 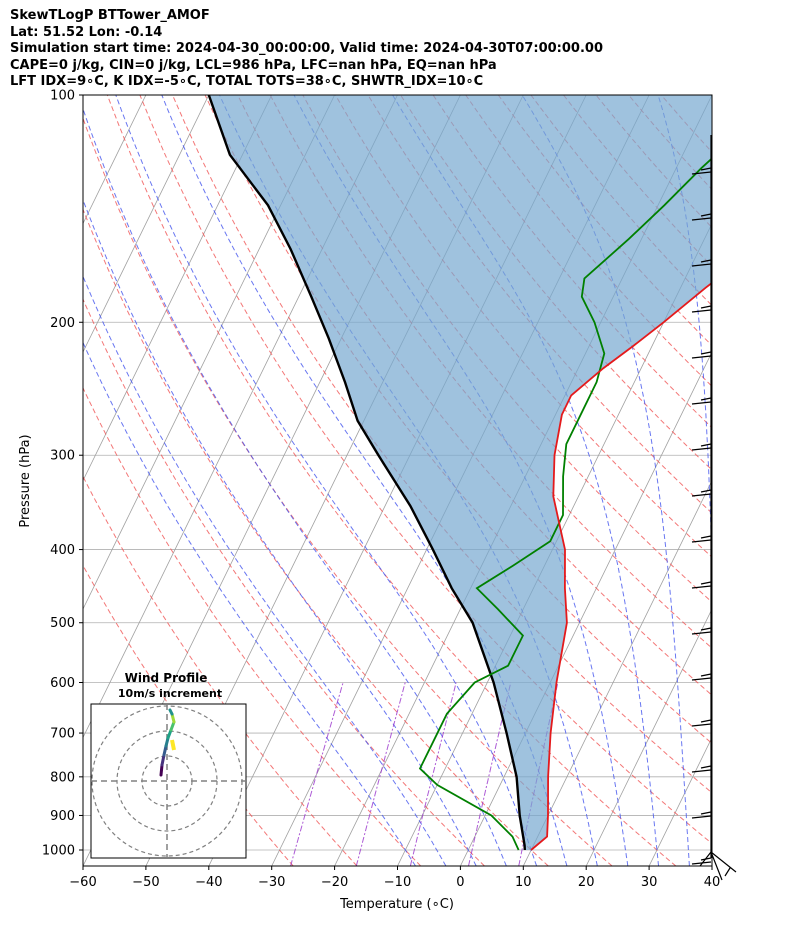 I want to click on x-tick-label: 30, so click(x=649, y=882).